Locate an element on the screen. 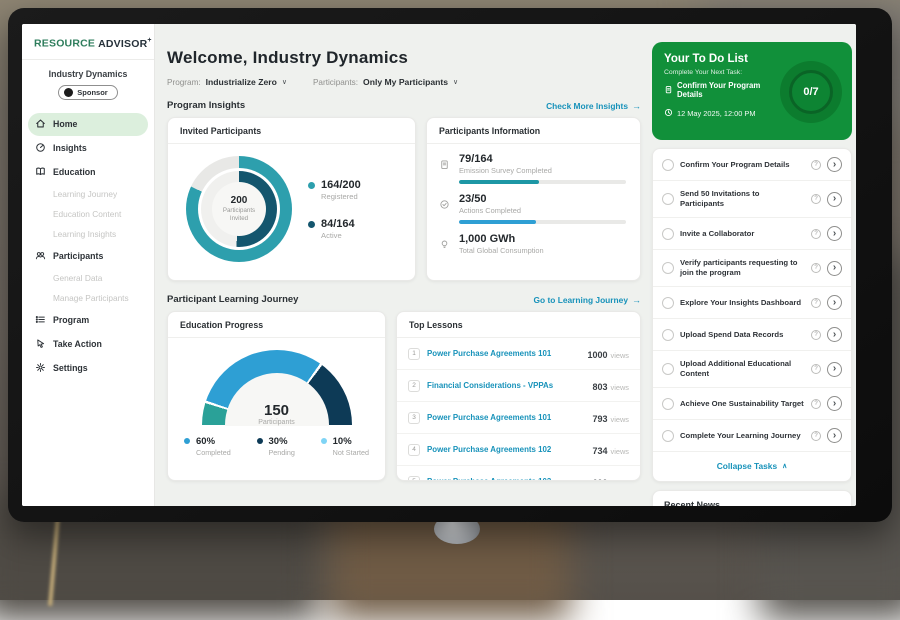 The height and width of the screenshot is (620, 900). card-header: Top Lessons is located at coordinates (518, 325).